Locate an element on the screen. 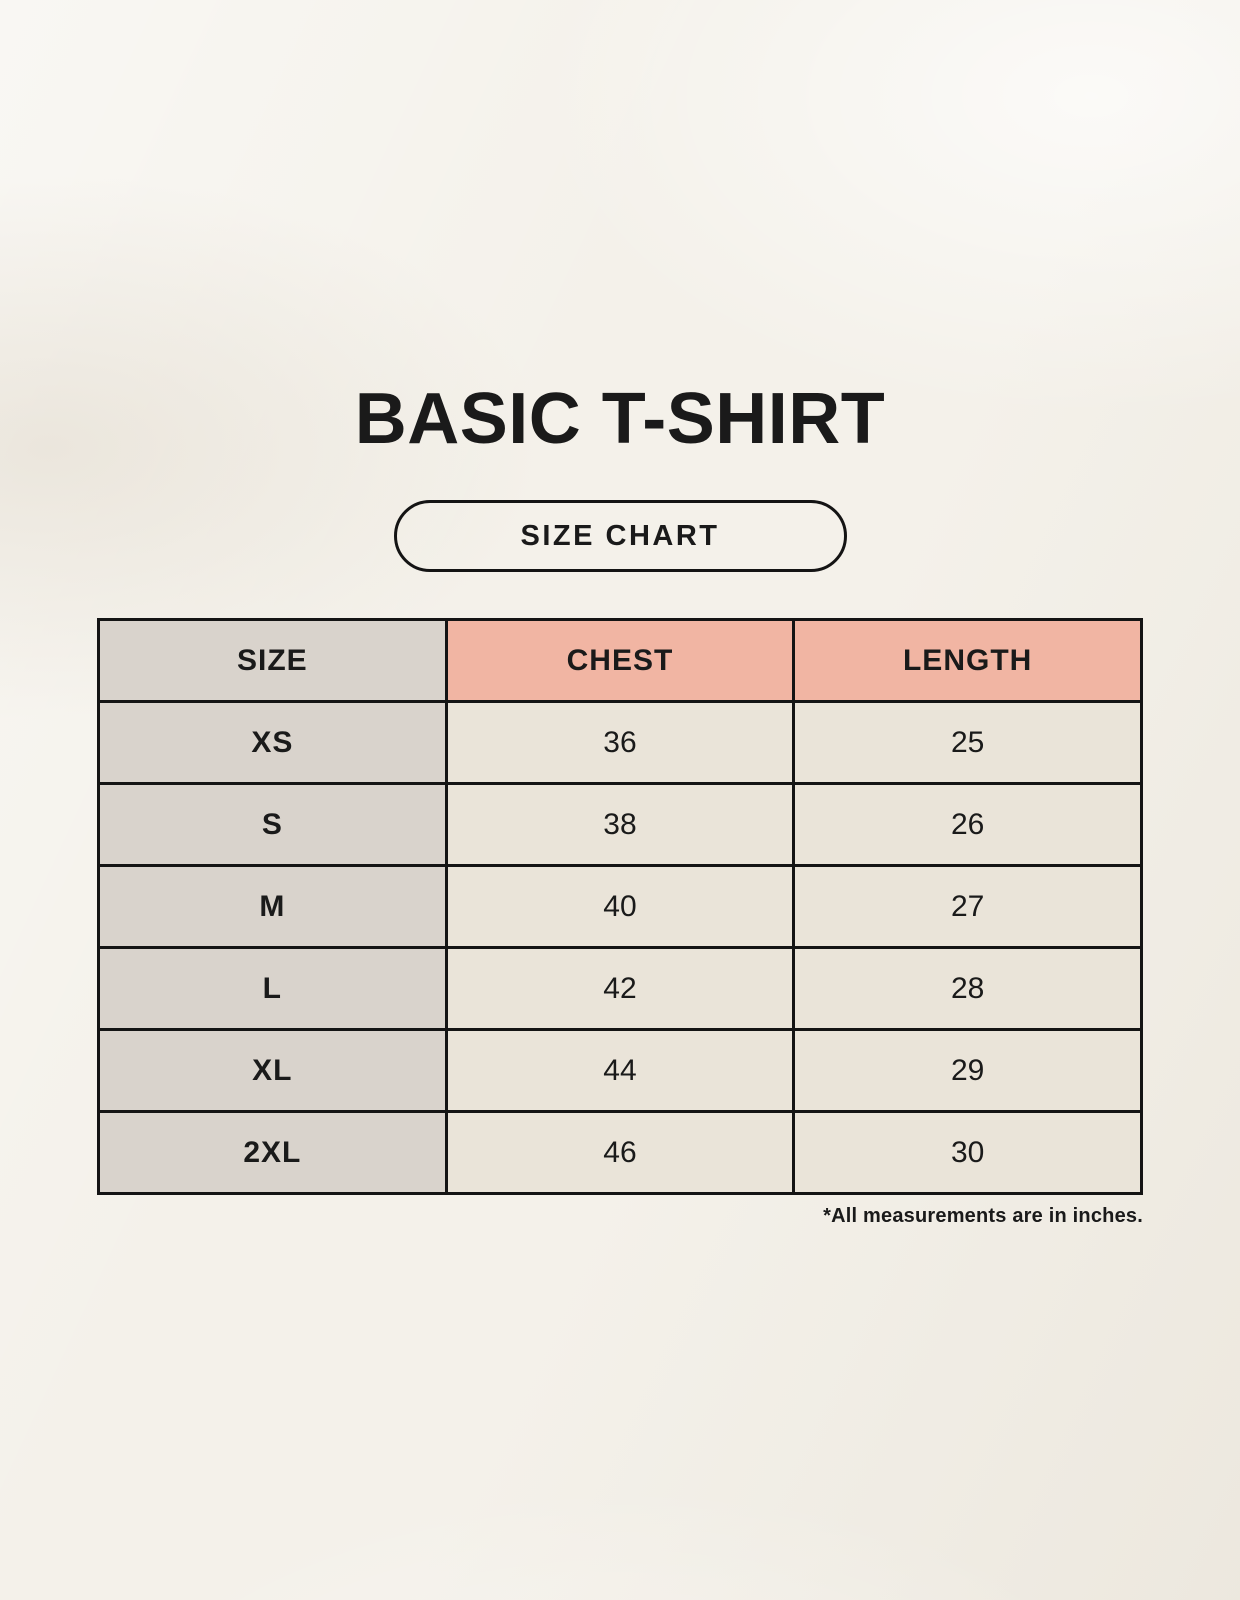 The height and width of the screenshot is (1600, 1240). table-row: L 42 28 is located at coordinates (620, 988).